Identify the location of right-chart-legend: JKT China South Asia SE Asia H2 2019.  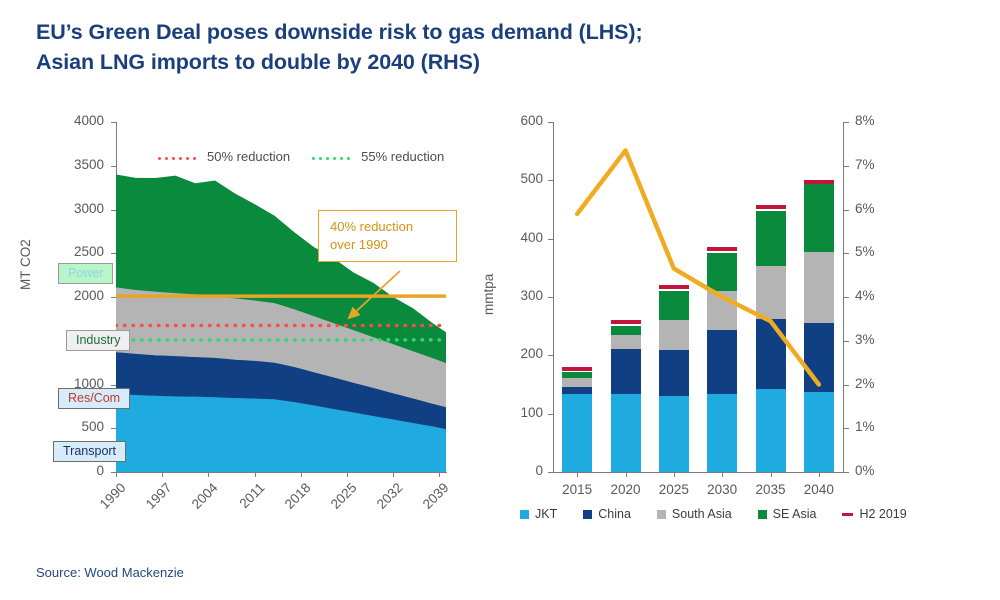
(726, 514).